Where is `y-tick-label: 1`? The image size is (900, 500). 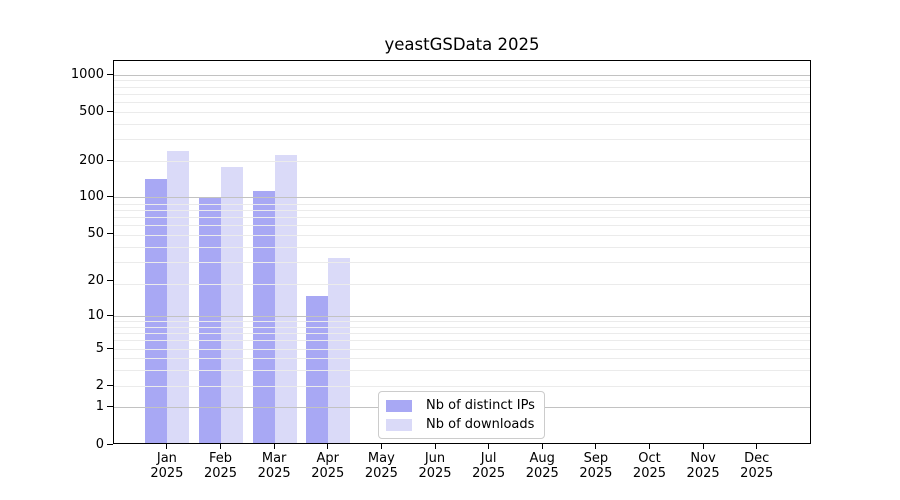
y-tick-label: 1 is located at coordinates (99, 407).